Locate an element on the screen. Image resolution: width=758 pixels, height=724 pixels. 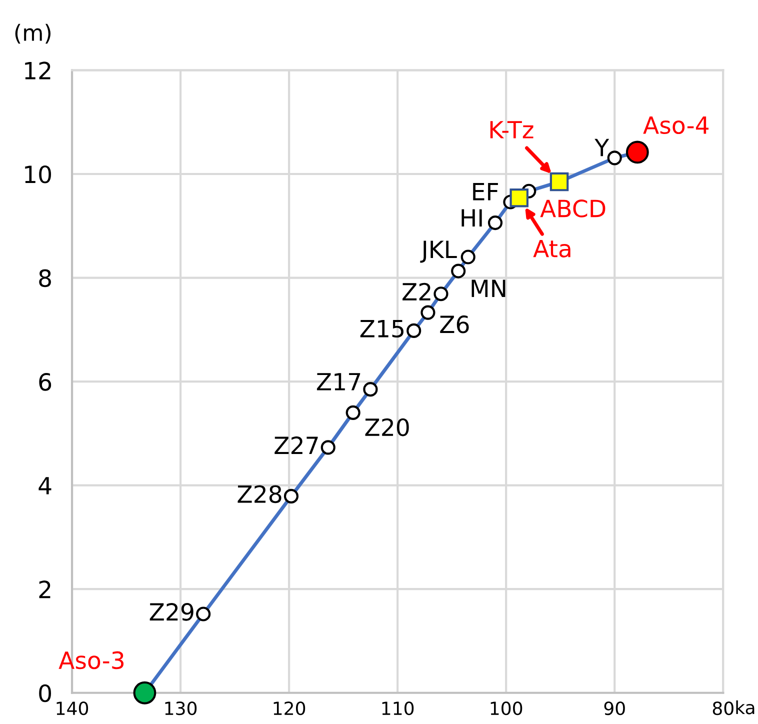
annotation: MN is located at coordinates (489, 288).